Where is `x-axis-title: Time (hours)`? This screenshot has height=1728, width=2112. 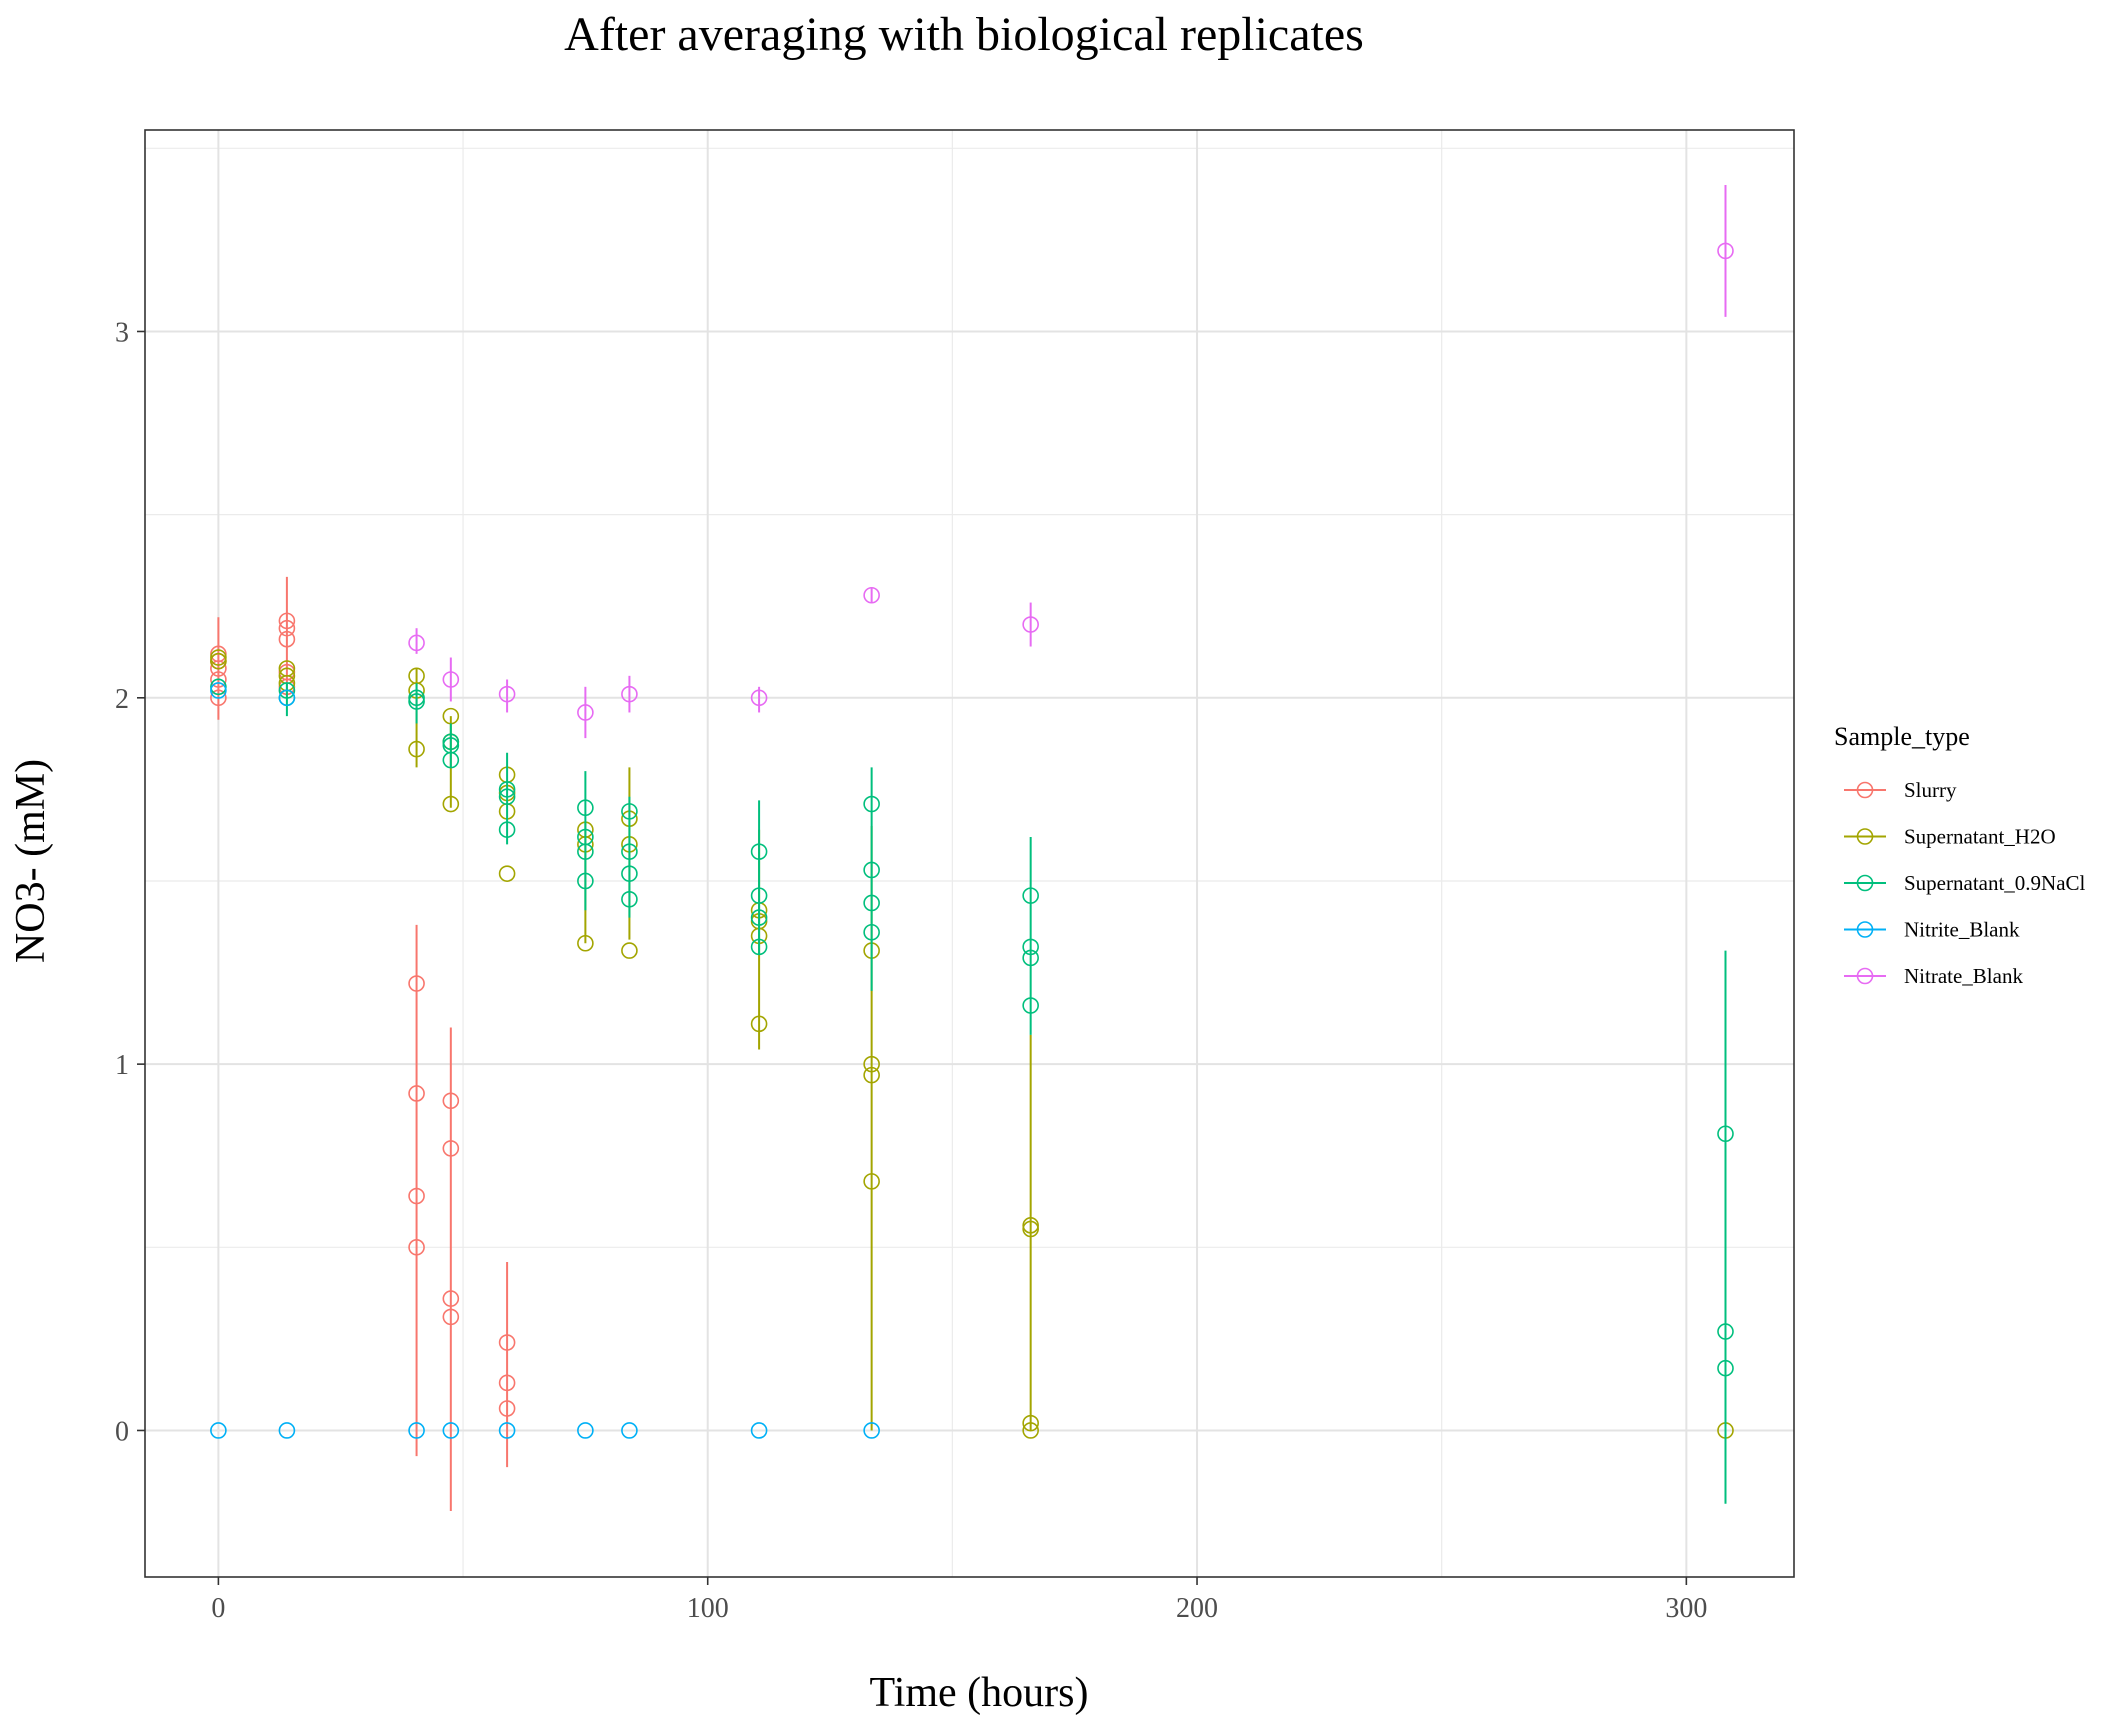
x-axis-title: Time (hours) is located at coordinates (979, 1693).